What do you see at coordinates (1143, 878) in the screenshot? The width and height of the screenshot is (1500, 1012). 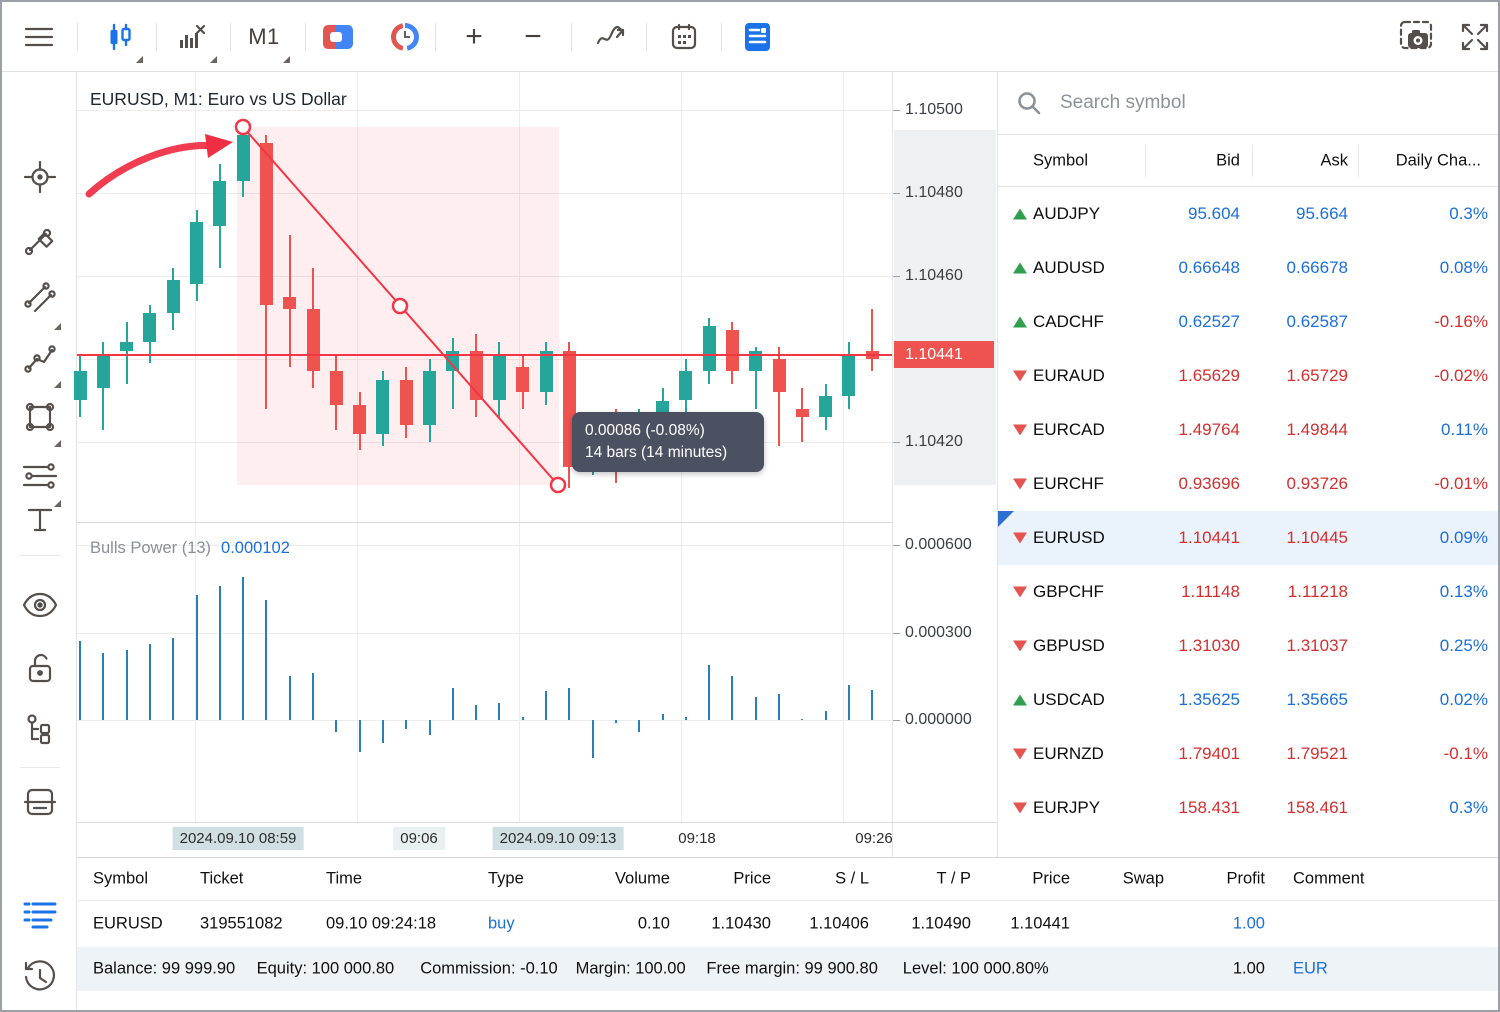 I see `header-swap: Swap` at bounding box center [1143, 878].